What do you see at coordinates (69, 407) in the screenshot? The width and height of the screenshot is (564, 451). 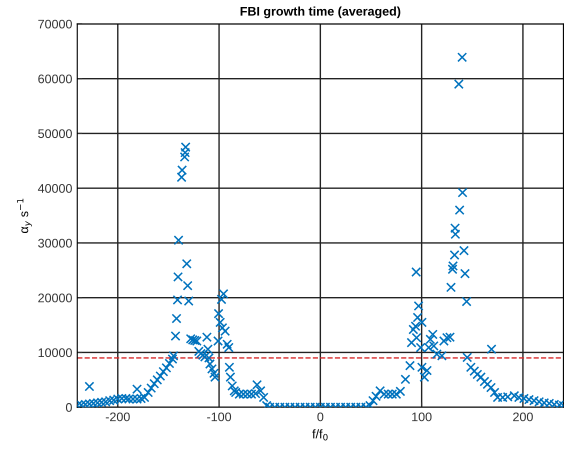 I see `y-tick-label: 0` at bounding box center [69, 407].